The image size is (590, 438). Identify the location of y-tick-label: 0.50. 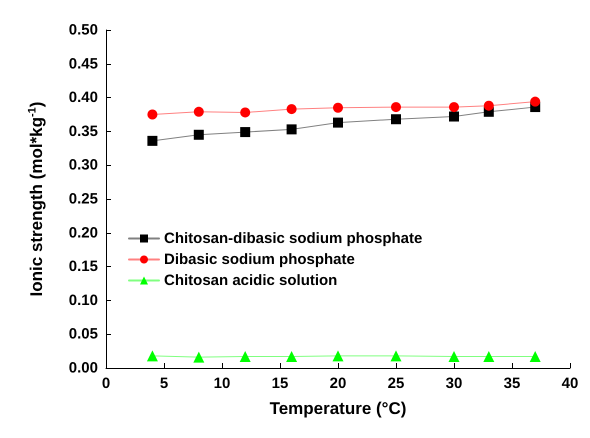
(83, 30).